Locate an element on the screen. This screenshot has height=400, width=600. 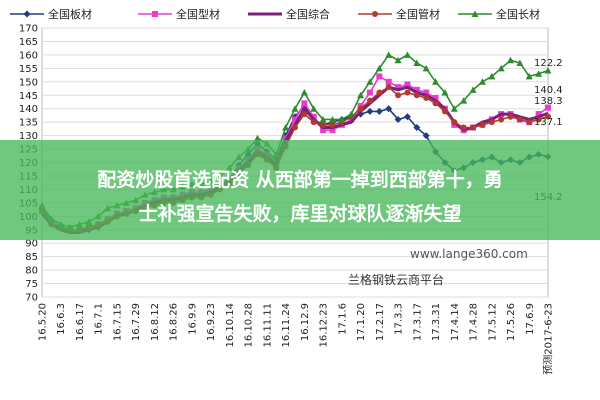
end-label: 138.3 is located at coordinates (548, 101).